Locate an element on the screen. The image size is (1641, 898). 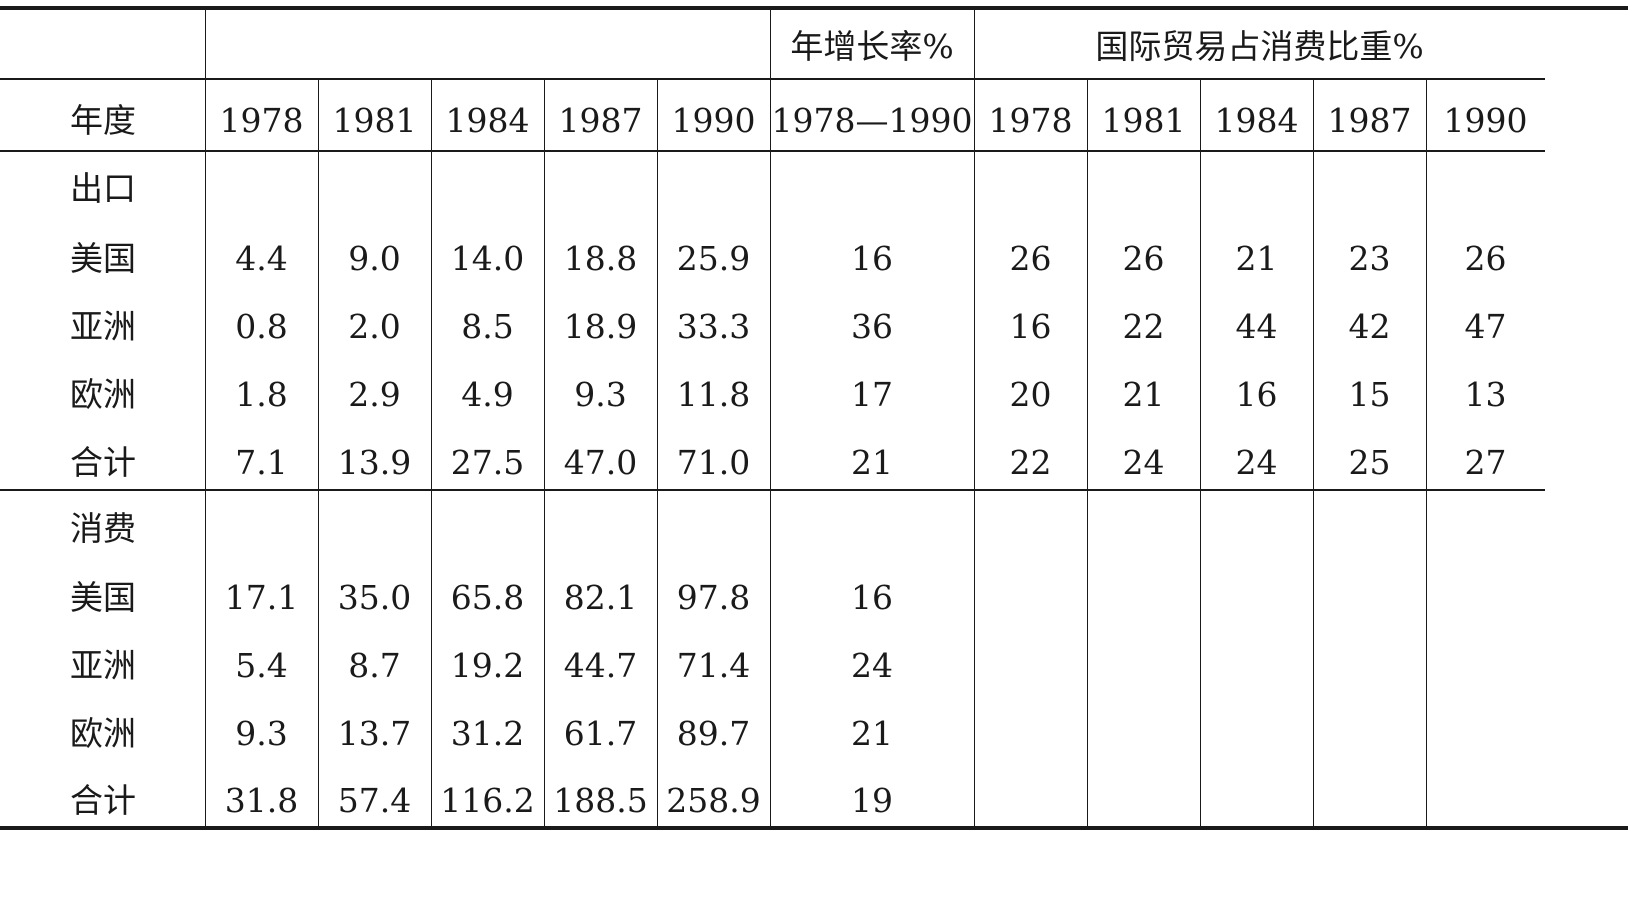
share-cell: 13 is located at coordinates (1485, 394).